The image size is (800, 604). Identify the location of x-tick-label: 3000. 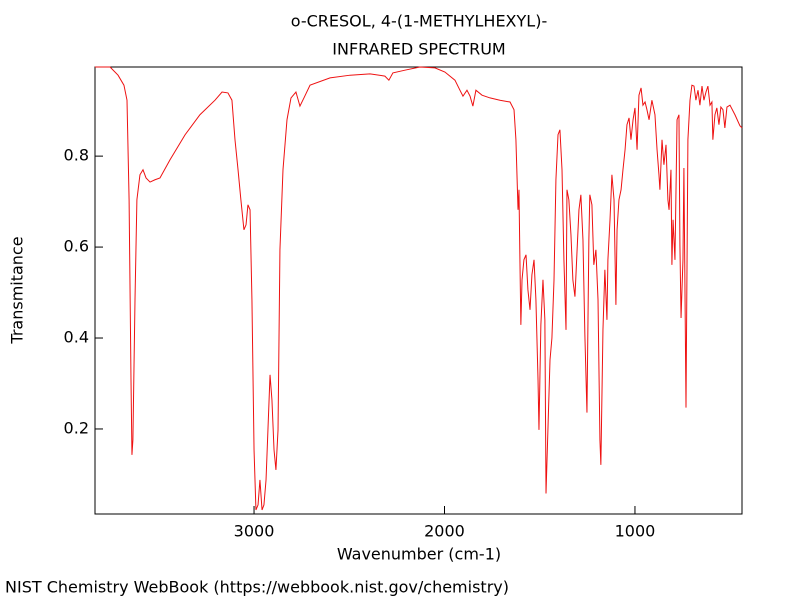
(254, 531).